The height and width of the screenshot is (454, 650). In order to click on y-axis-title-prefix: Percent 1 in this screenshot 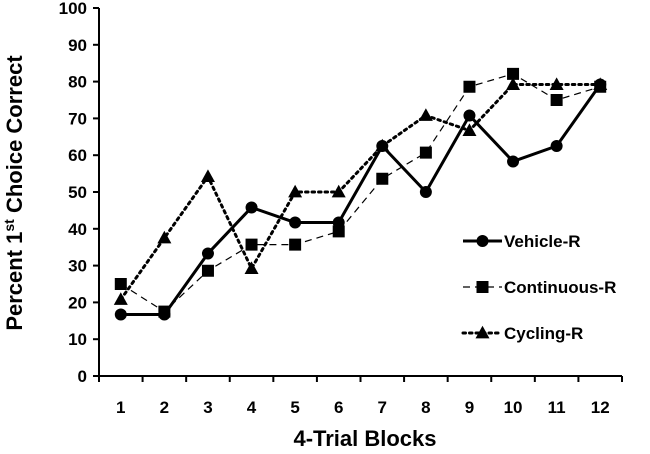, I will do `click(14, 281)`.